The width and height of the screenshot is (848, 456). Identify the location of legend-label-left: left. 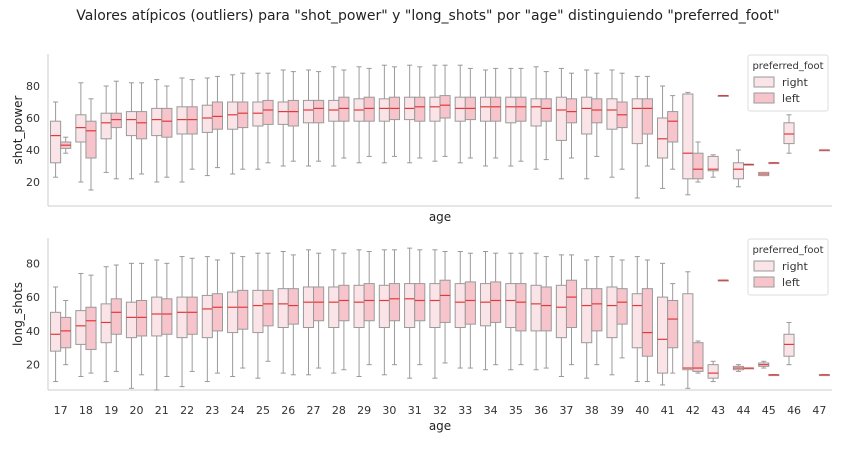
(791, 98).